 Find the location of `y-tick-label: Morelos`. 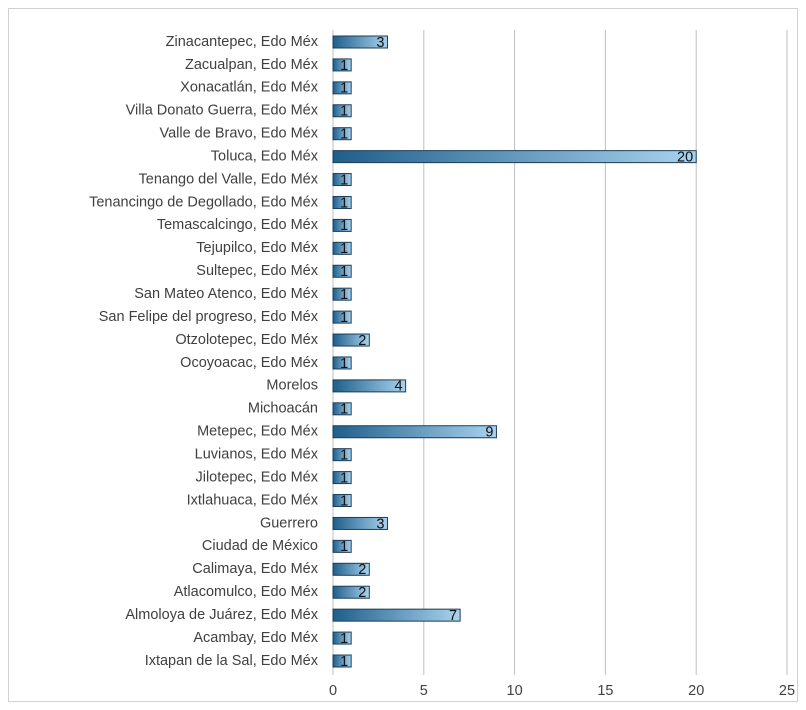

y-tick-label: Morelos is located at coordinates (292, 386).